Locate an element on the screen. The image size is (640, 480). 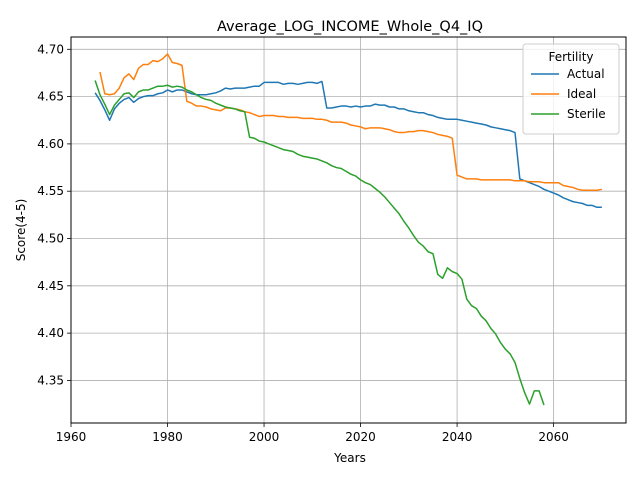
y-tick-label: 4.45 is located at coordinates (50, 286).